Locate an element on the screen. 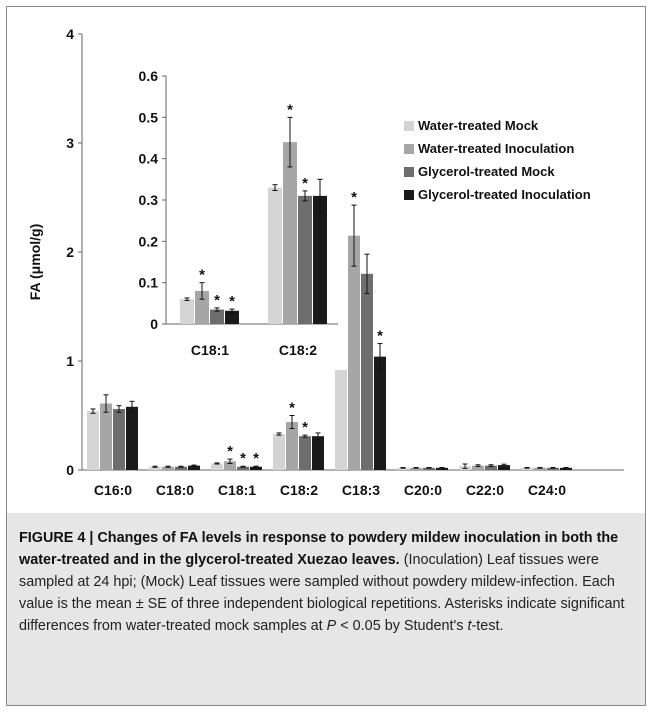 The width and height of the screenshot is (654, 712). inset-x-tick-label: C18:1 is located at coordinates (210, 350).